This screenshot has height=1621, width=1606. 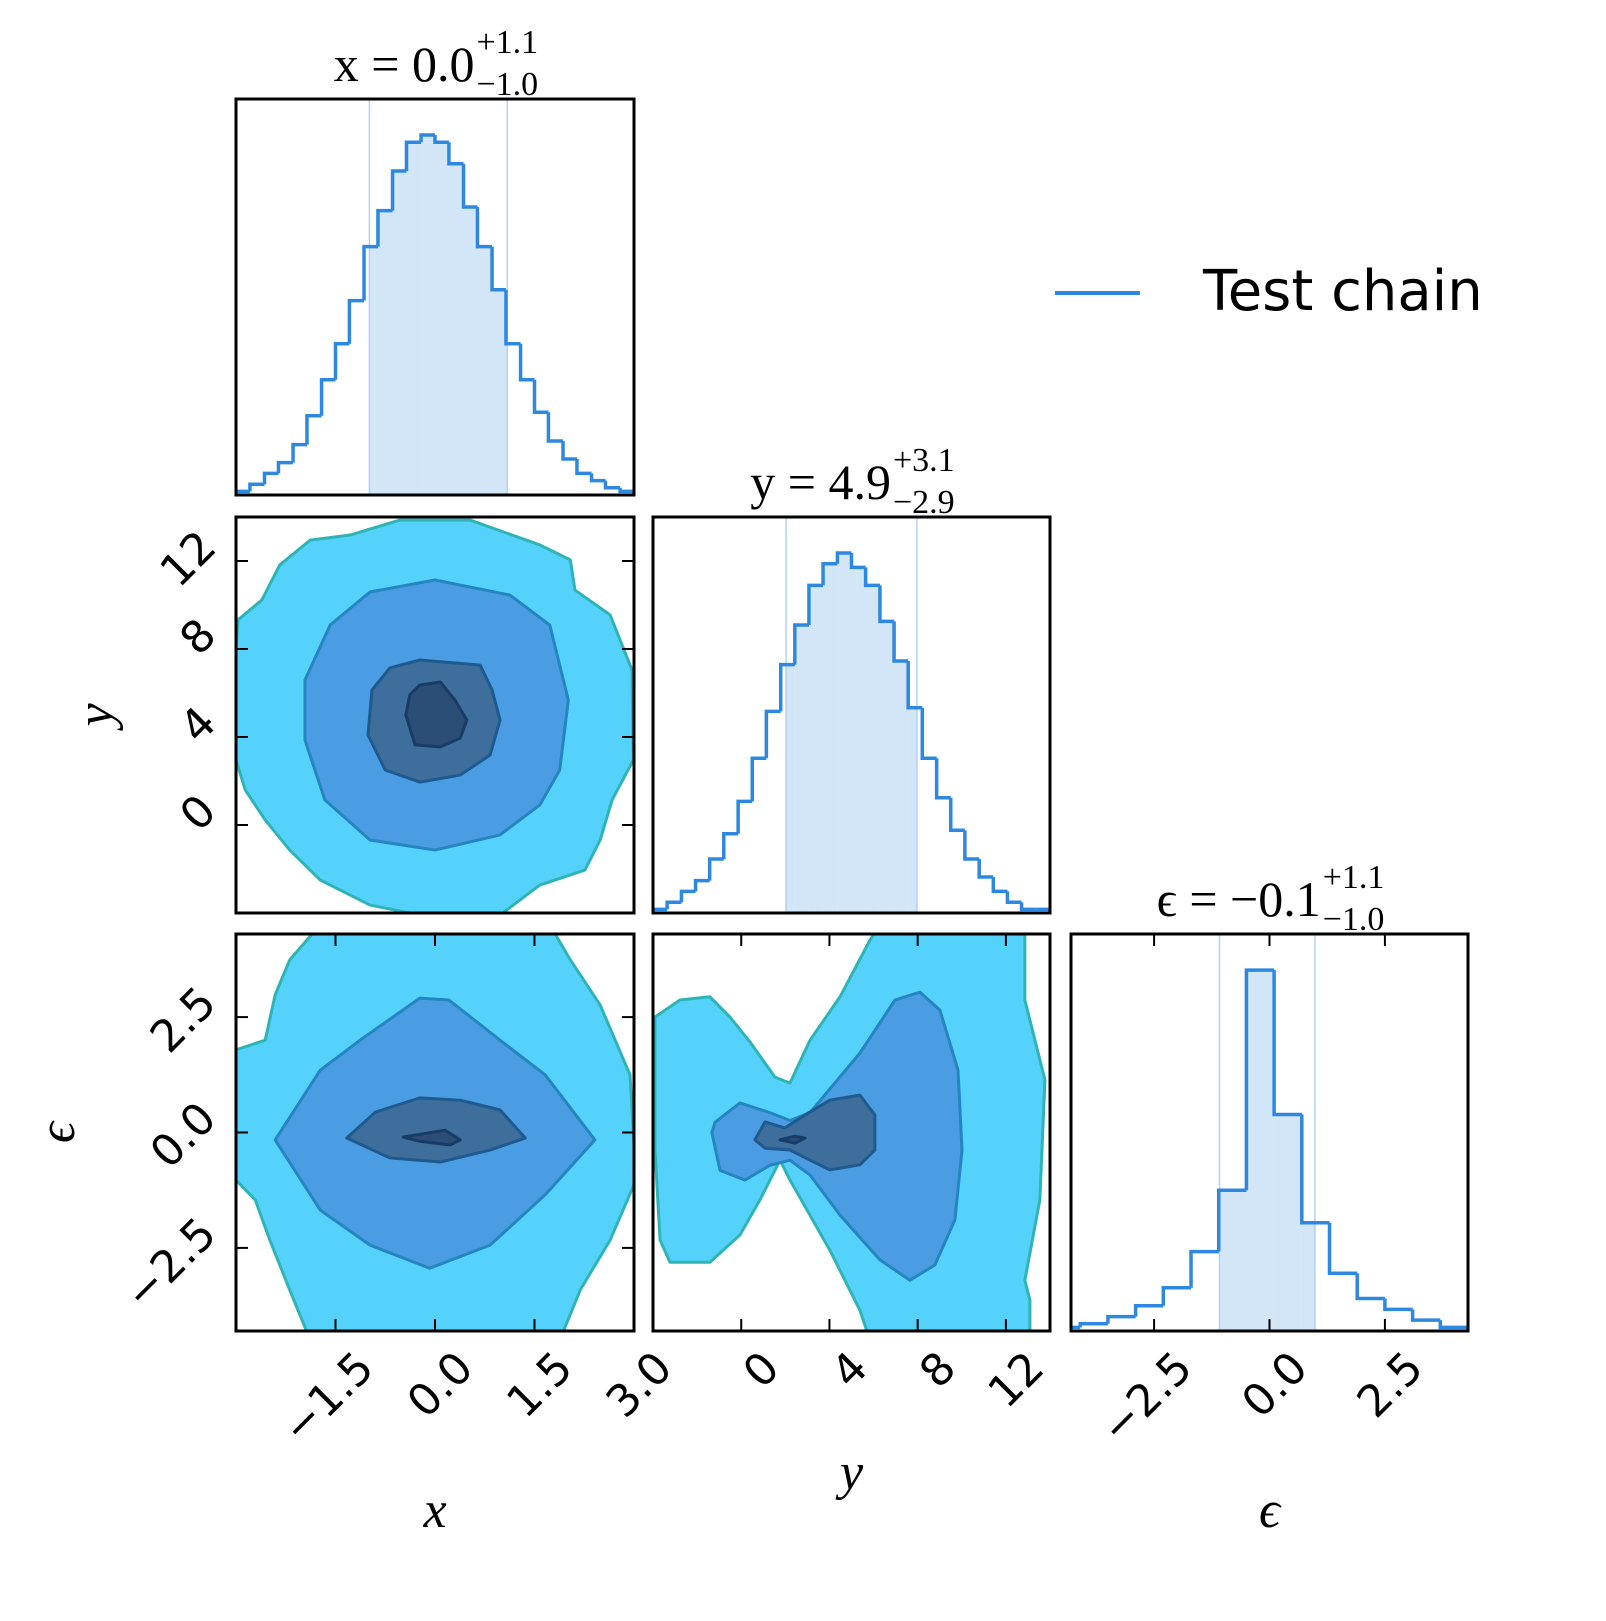 I want to click on x-axis-label: ϵ, so click(x=1270, y=1510).